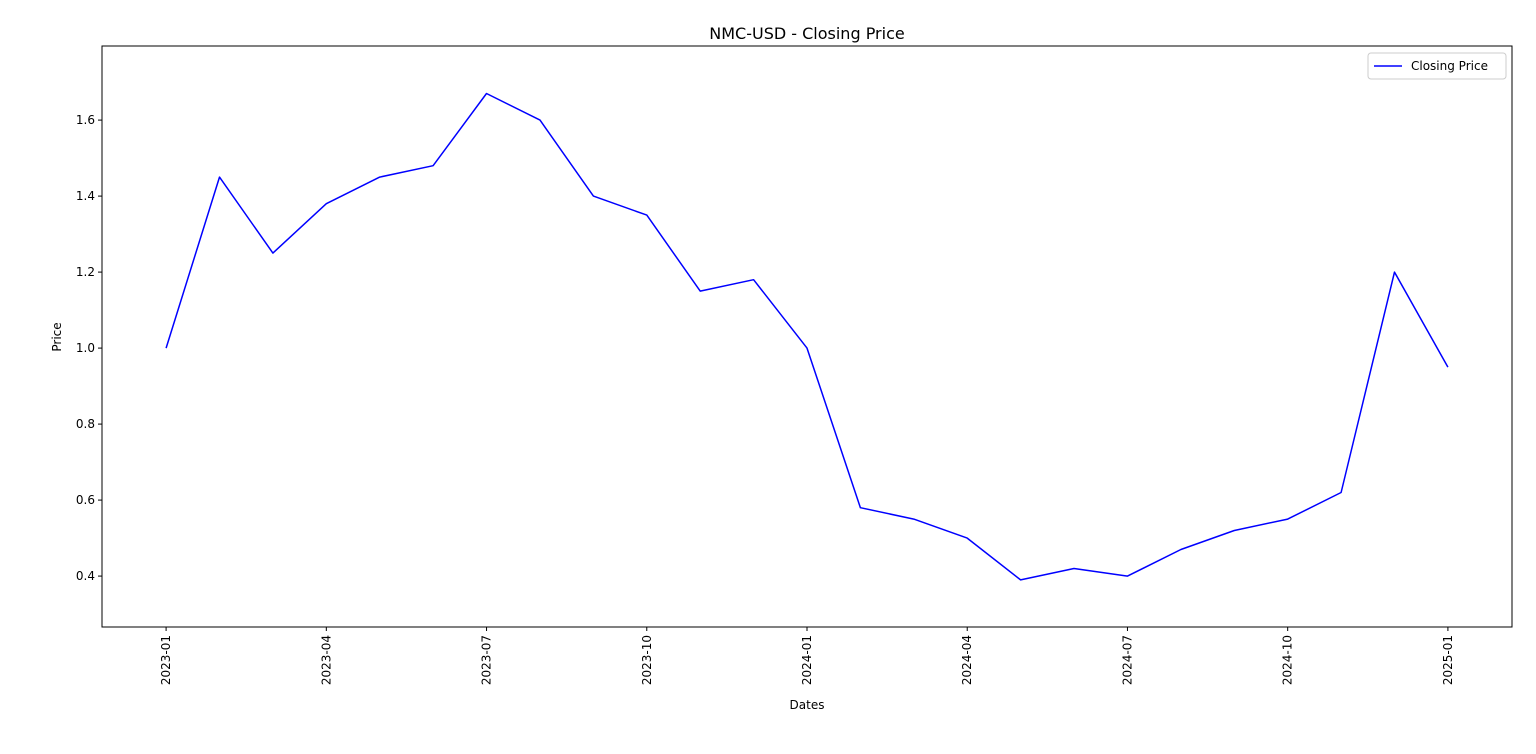 Image resolution: width=1536 pixels, height=754 pixels. What do you see at coordinates (85, 424) in the screenshot?
I see `y-tick-label: 0.8` at bounding box center [85, 424].